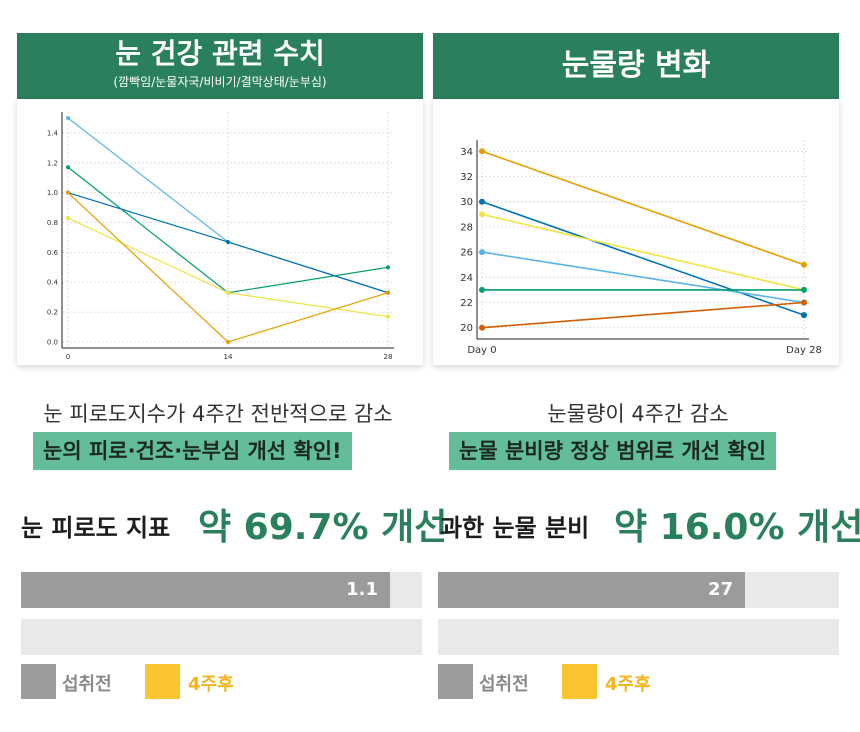 The width and height of the screenshot is (860, 732). What do you see at coordinates (162, 681) in the screenshot?
I see `left-legend-after-swatch` at bounding box center [162, 681].